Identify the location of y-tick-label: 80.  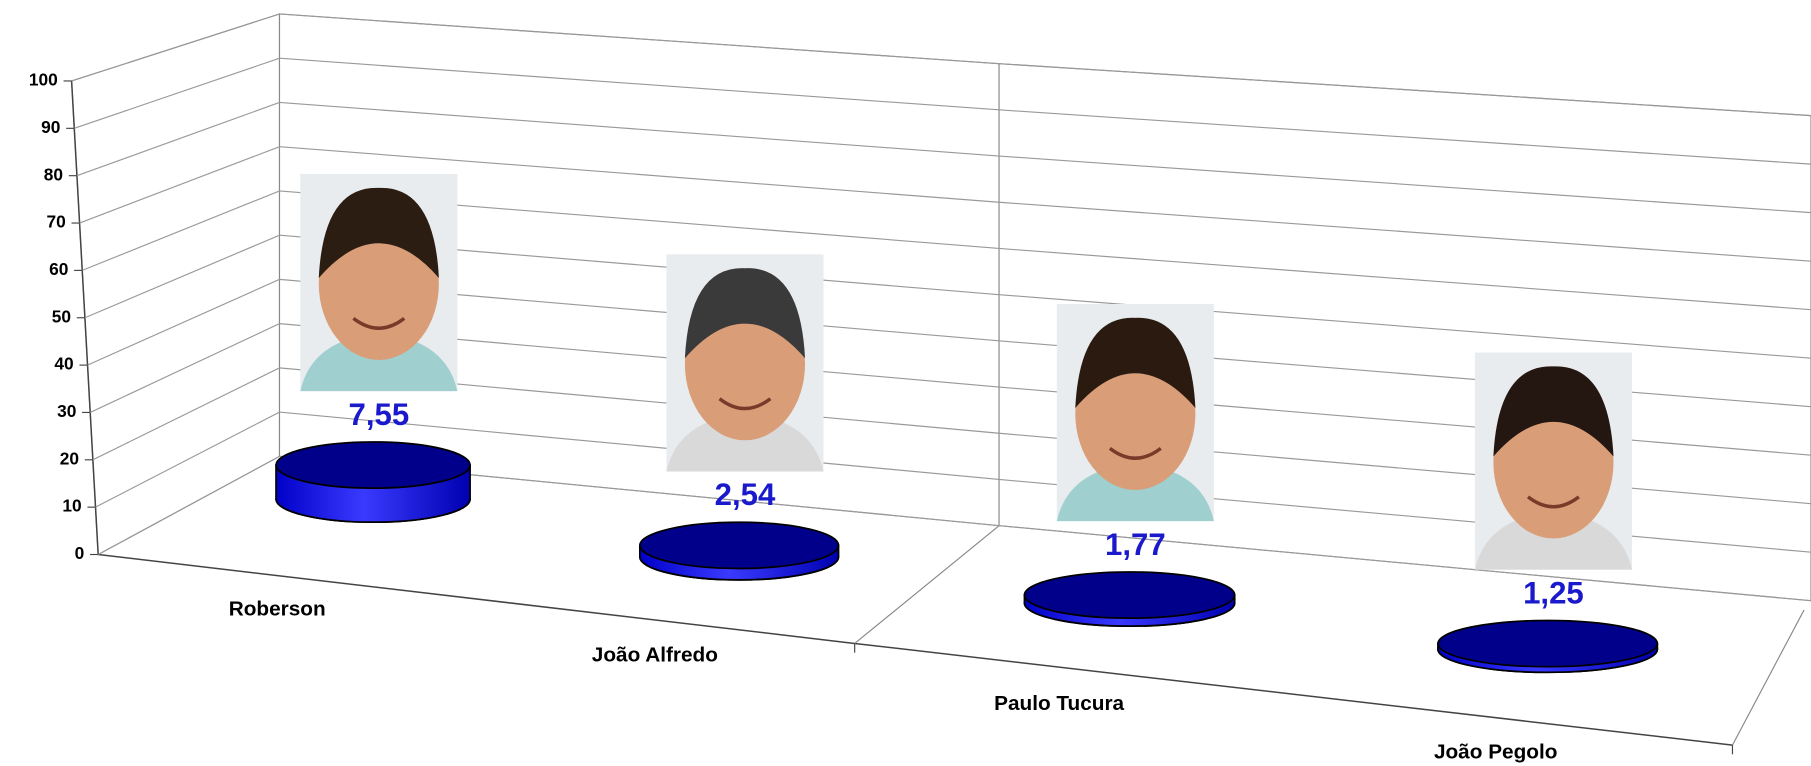
(53, 174).